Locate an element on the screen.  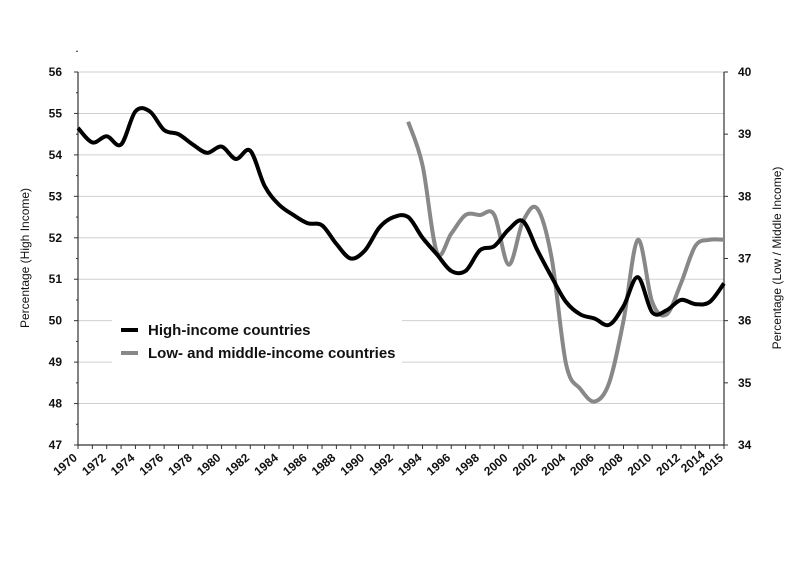
y-right-tick-label: 35 is located at coordinates (745, 383).